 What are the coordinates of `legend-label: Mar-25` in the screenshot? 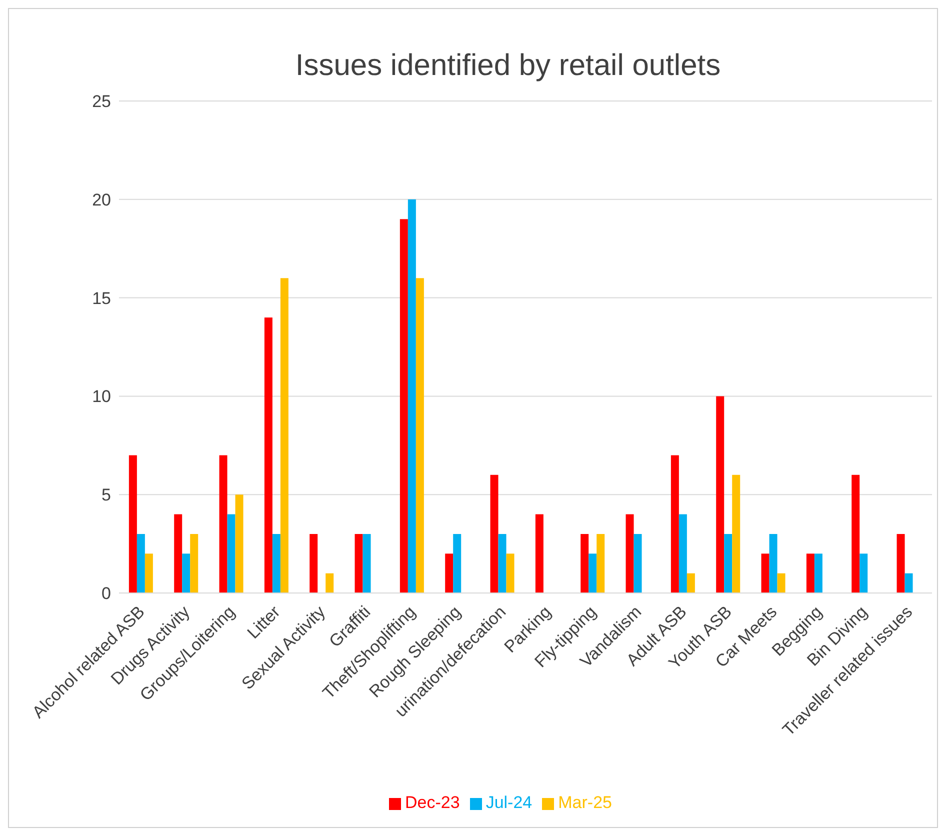 It's located at (585, 802).